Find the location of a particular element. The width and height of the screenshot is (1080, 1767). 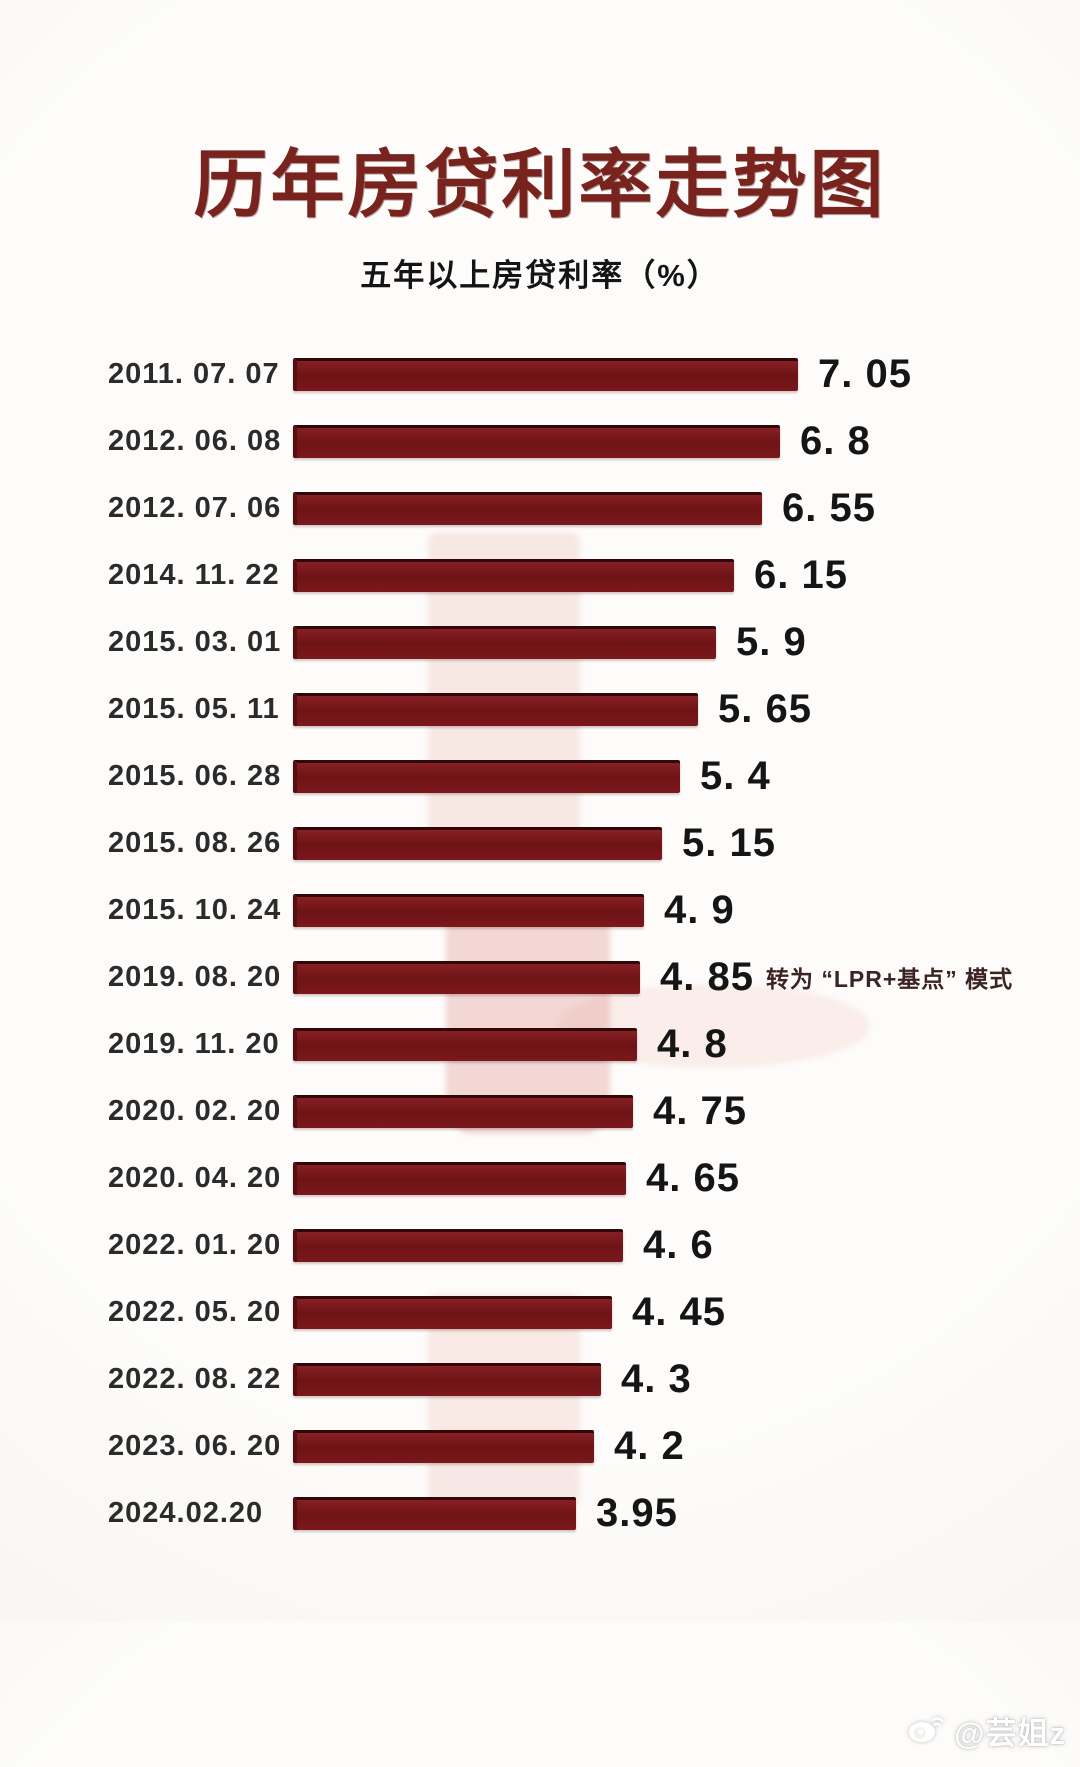

row-date-label: 2022. 01. 20 is located at coordinates (195, 1244).